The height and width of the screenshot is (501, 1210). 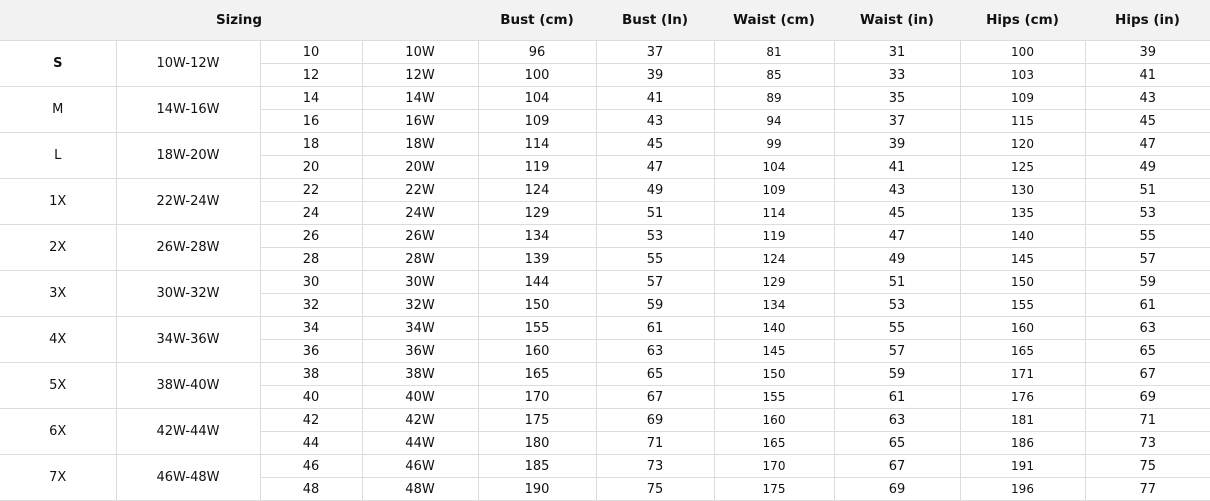 I want to click on bust-cm-cell: 165, so click(x=537, y=374).